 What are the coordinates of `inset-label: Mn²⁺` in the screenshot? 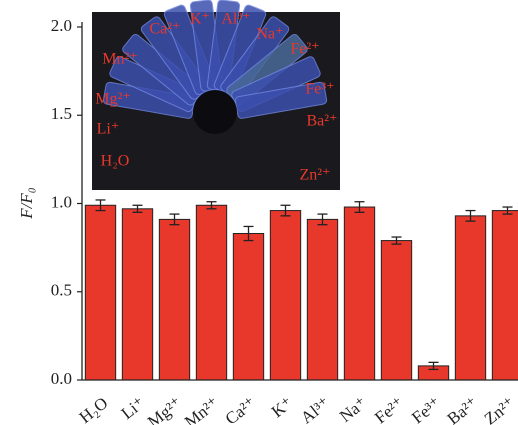 It's located at (119, 59).